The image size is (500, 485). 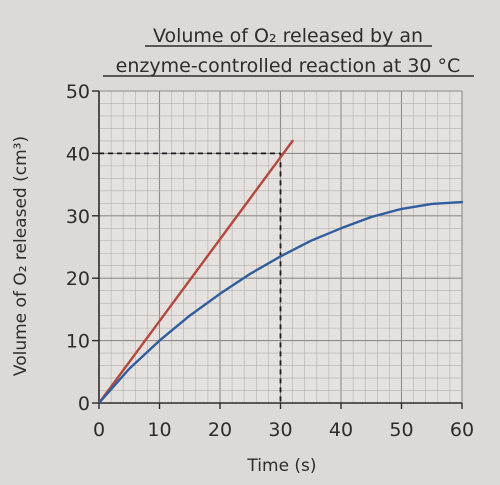 What do you see at coordinates (78, 154) in the screenshot?
I see `y-tick-label: 40` at bounding box center [78, 154].